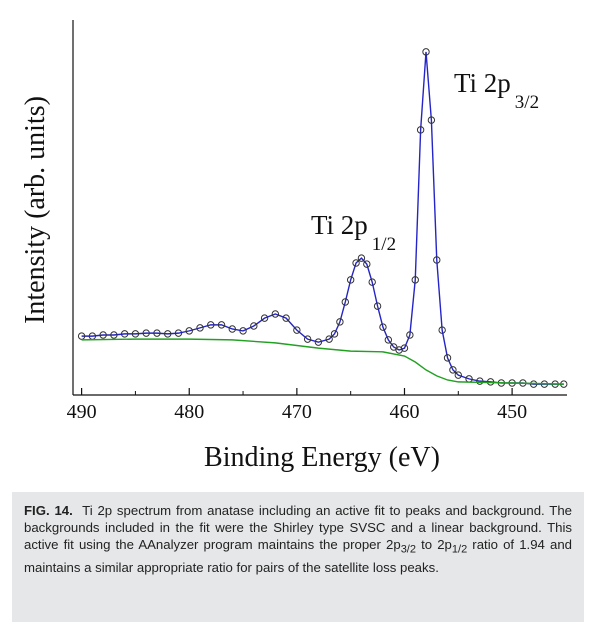  I want to click on annotation: Ti 2p1/2, so click(353, 232).